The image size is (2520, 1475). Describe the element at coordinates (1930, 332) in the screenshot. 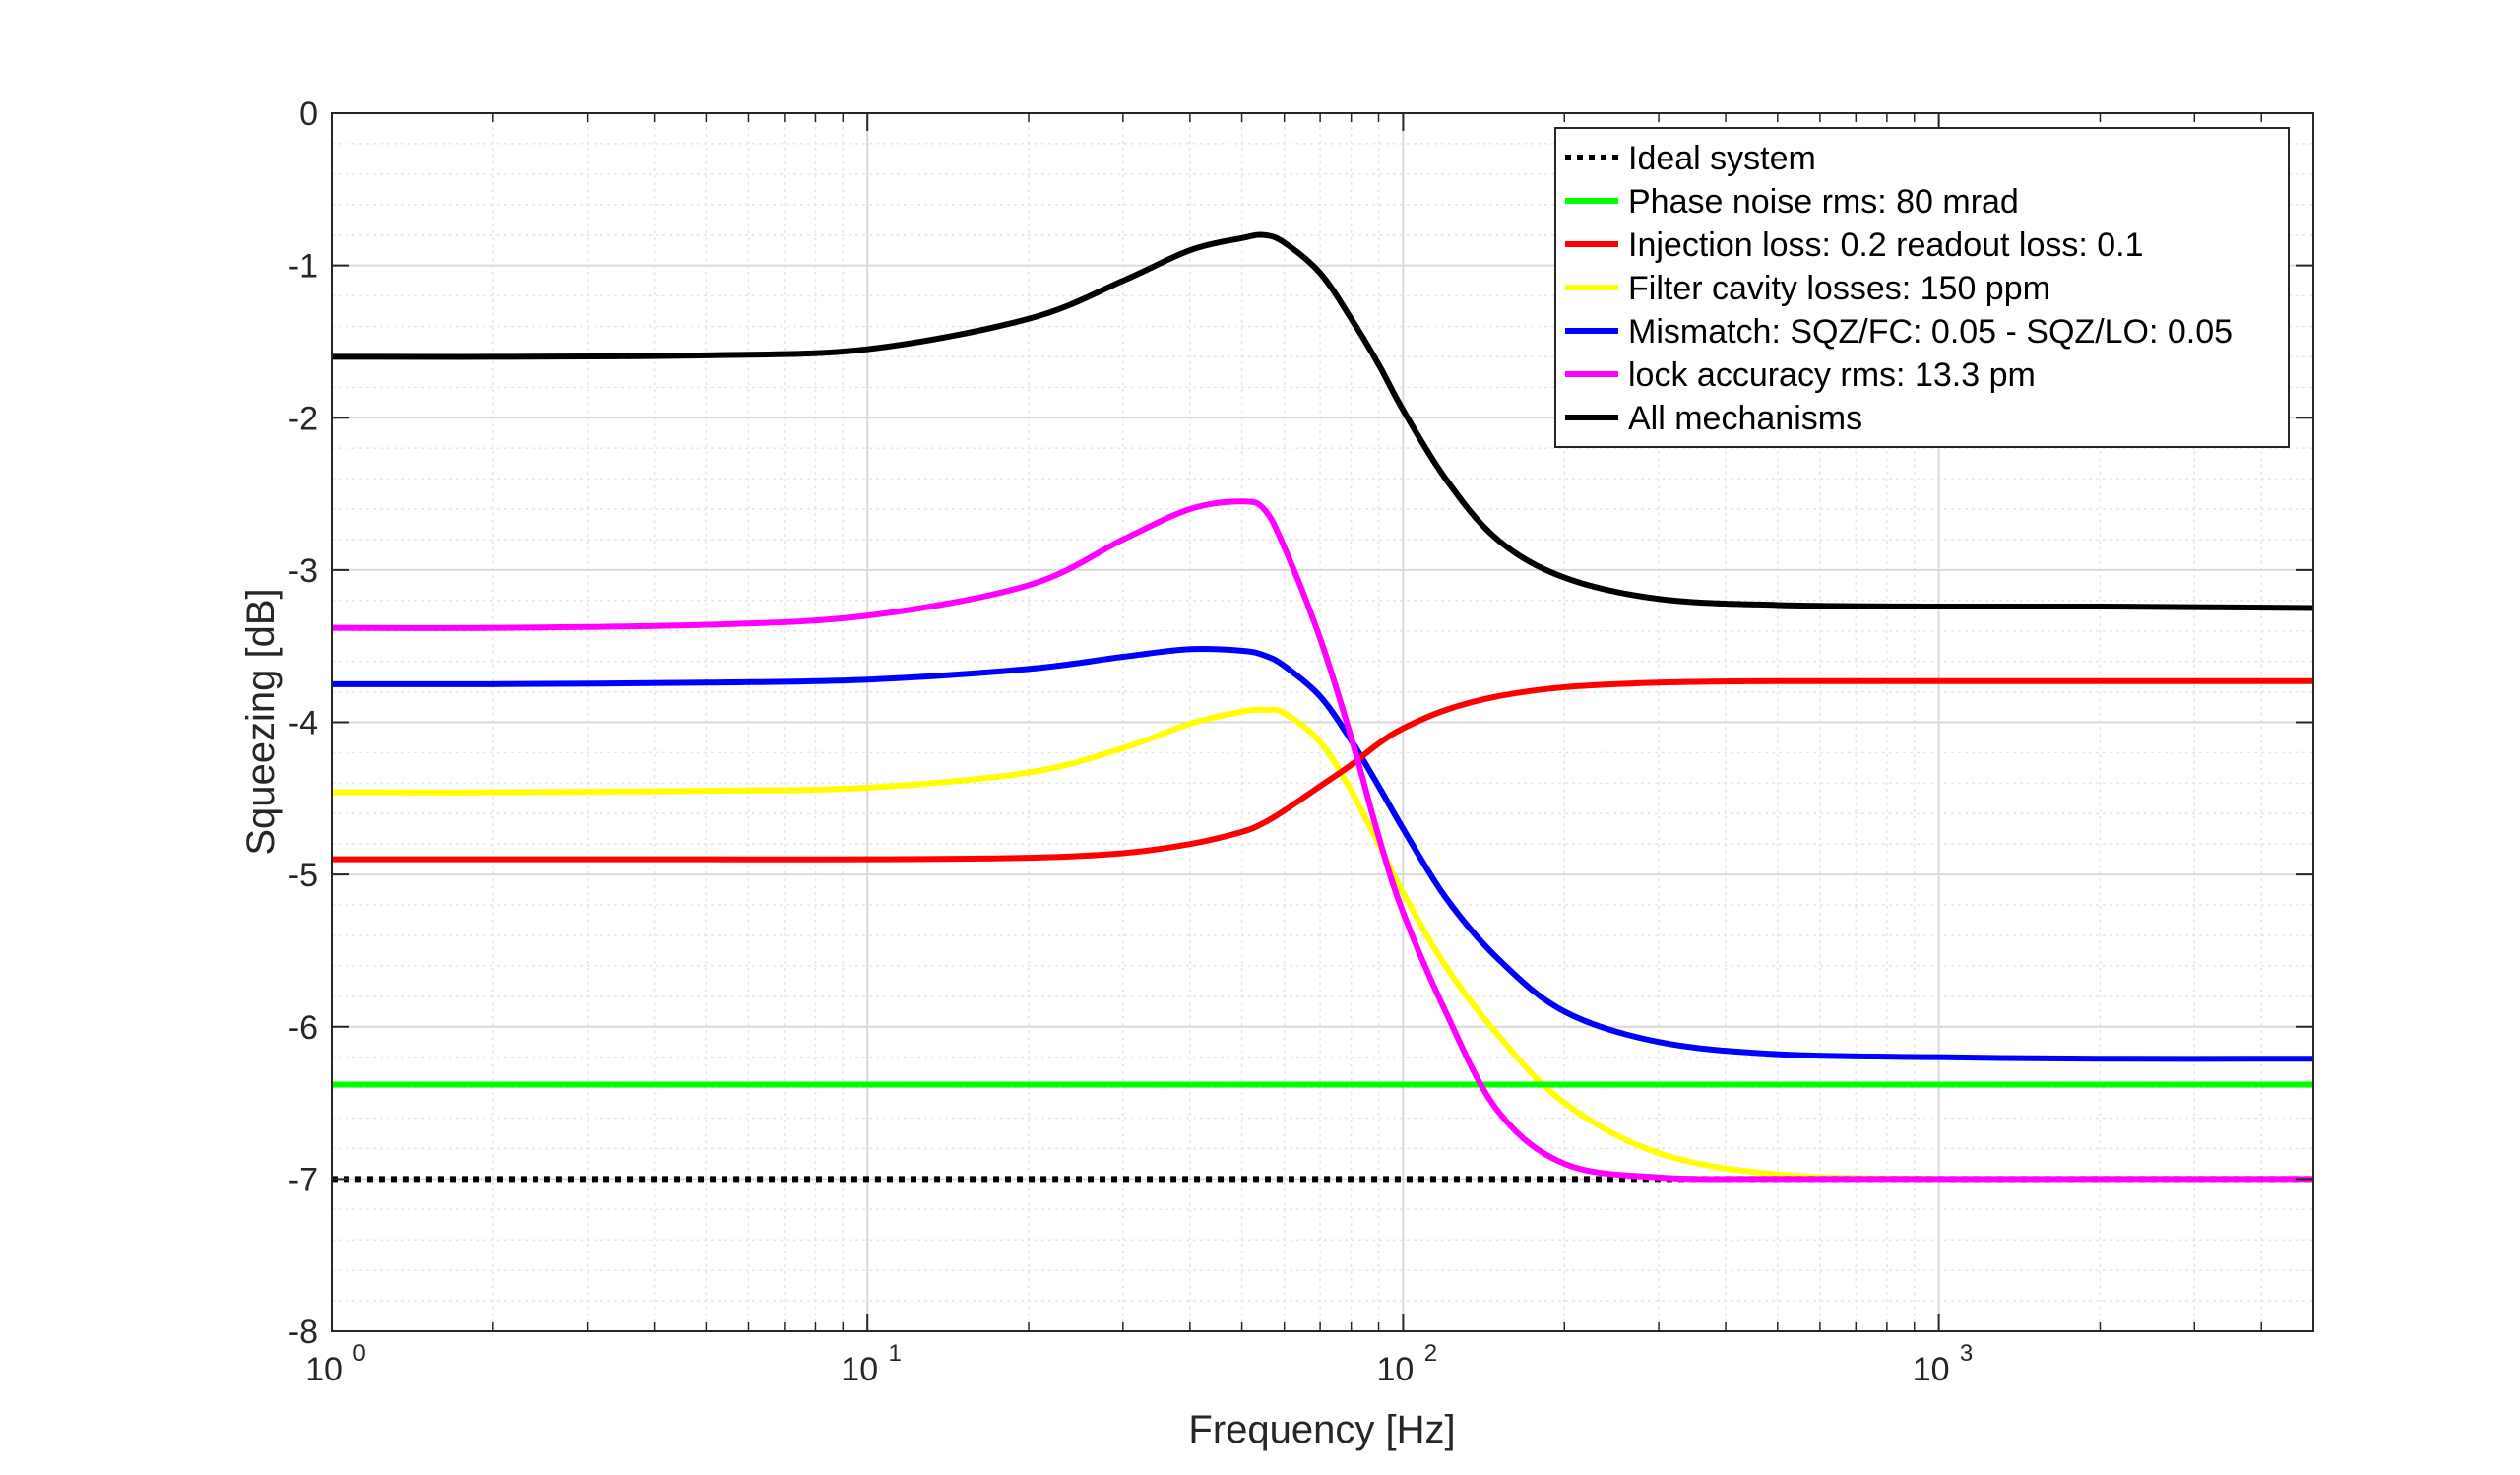

I see `legend-label: Mismatch: SQZ/FC: 0.05 - SQZ/LO: 0.05` at that location.